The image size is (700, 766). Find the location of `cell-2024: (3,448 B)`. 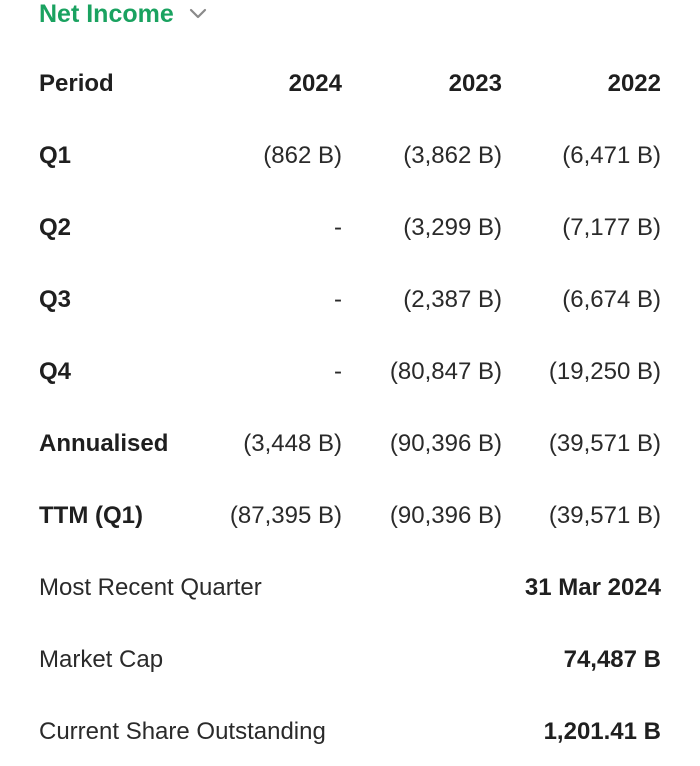

cell-2024: (3,448 B) is located at coordinates (292, 443).